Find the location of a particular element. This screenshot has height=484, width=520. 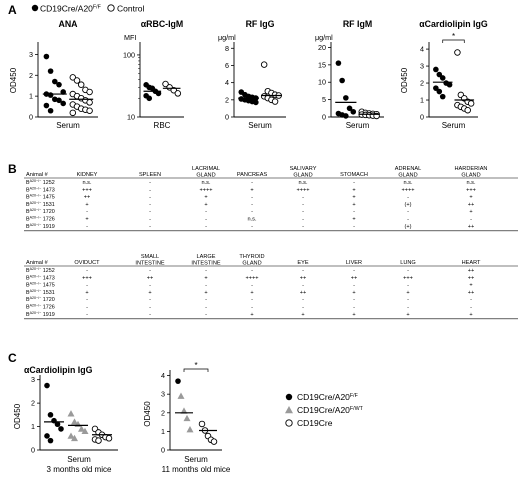

table-cell: (+) is located at coordinates (408, 227).